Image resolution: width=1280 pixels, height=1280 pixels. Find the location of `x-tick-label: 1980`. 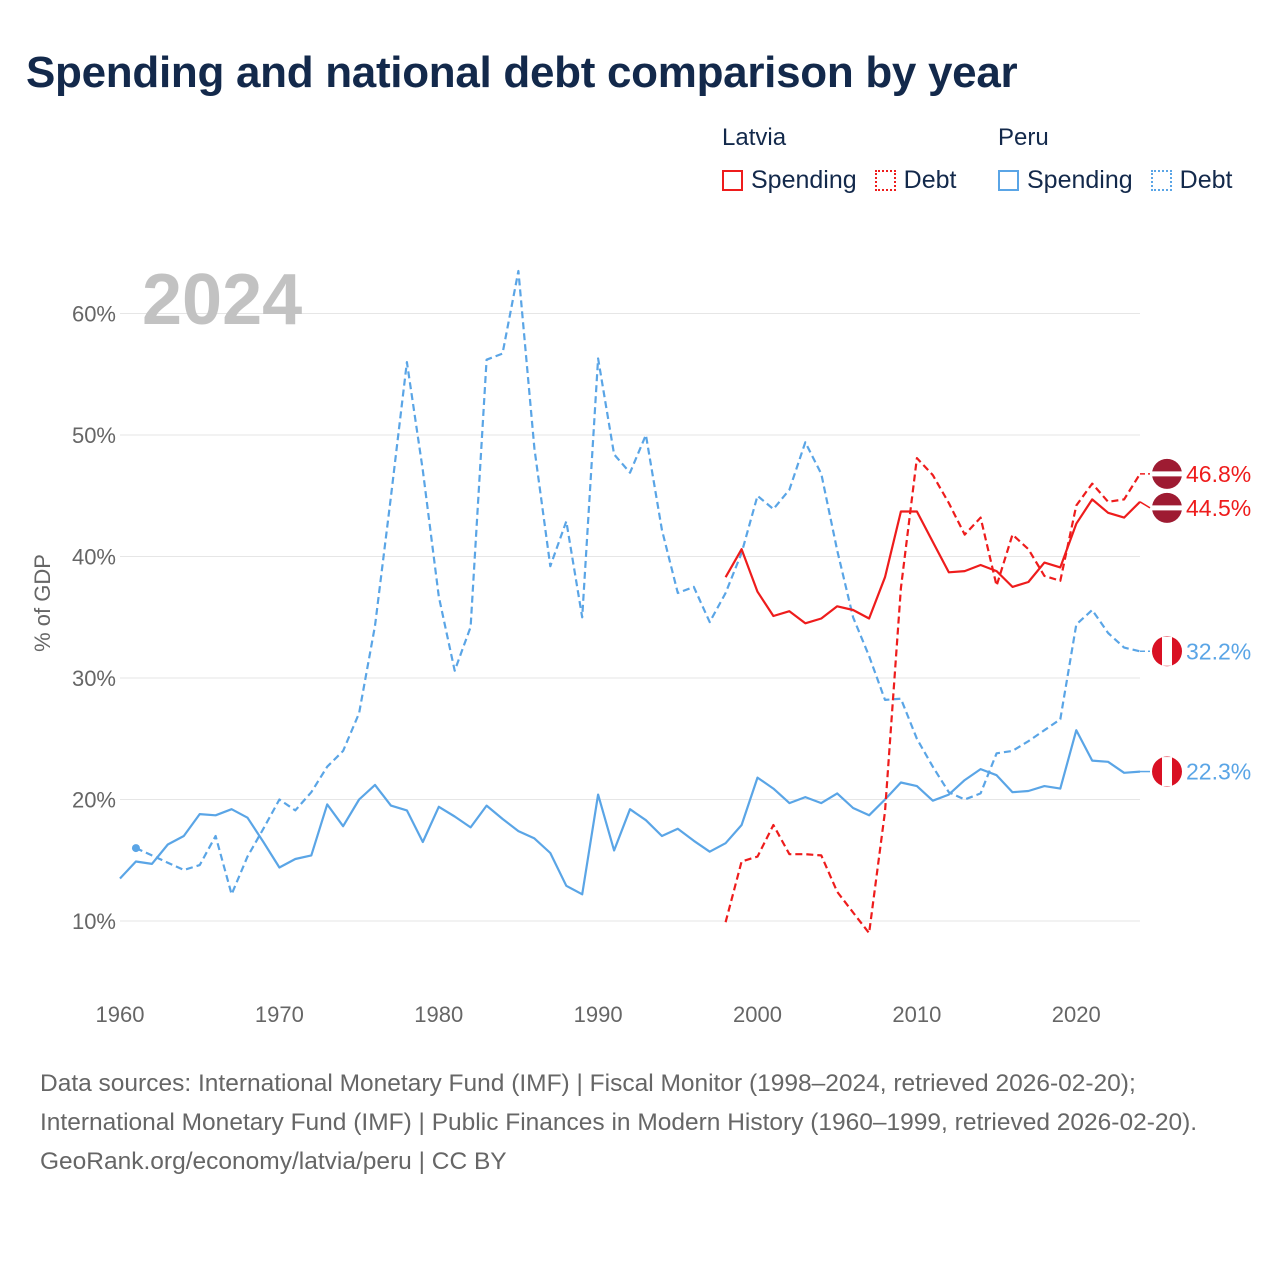

x-tick-label: 1980 is located at coordinates (438, 1014).